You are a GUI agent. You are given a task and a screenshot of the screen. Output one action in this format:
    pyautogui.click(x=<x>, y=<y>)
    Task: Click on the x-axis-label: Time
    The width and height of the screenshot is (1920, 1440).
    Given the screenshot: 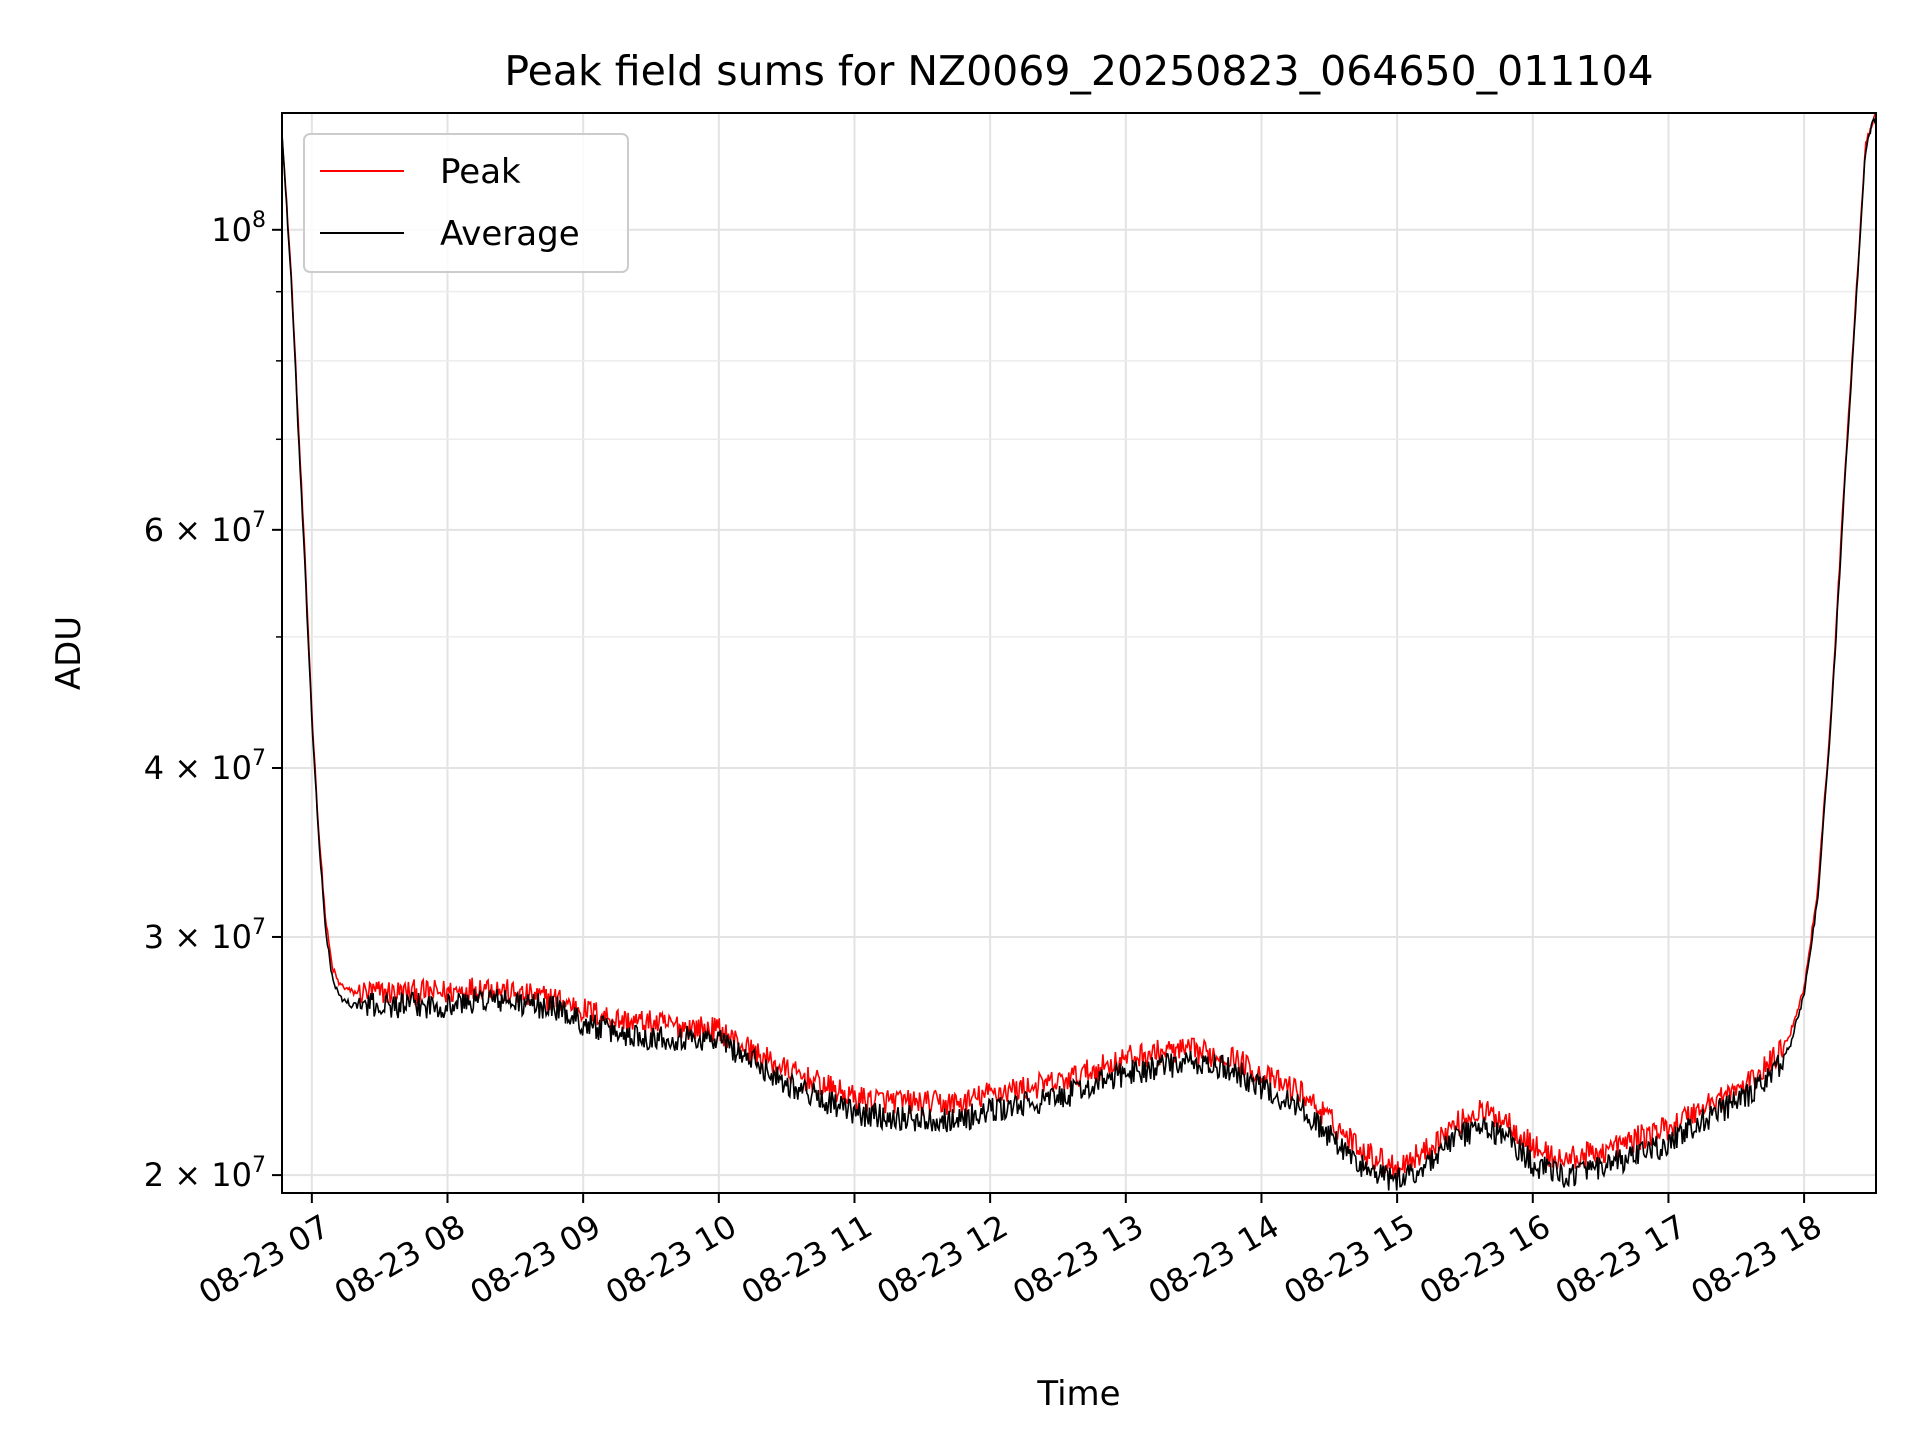 What is the action you would take?
    pyautogui.click(x=1078, y=1394)
    